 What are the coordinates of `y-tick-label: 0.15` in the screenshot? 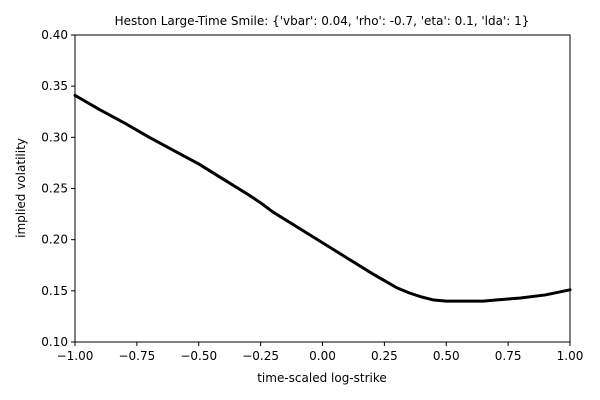 It's located at (54, 291).